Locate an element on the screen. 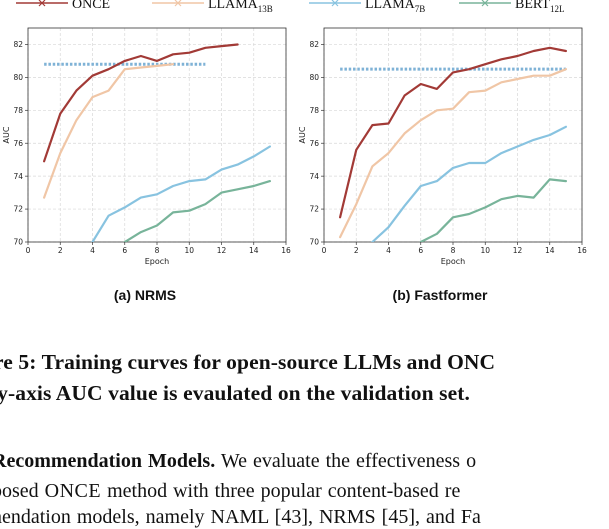 The height and width of the screenshot is (529, 609). legend-label-subscript: 13B is located at coordinates (265, 8).